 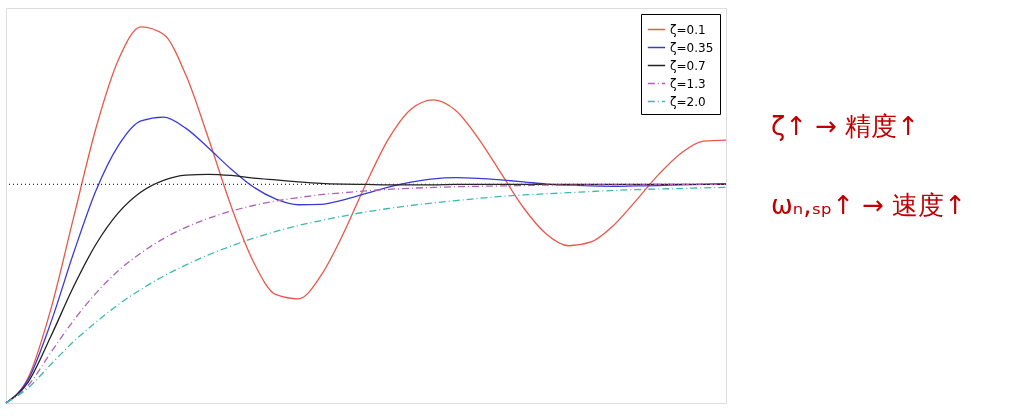 I want to click on legend-label: ζ=0.7, so click(x=688, y=65).